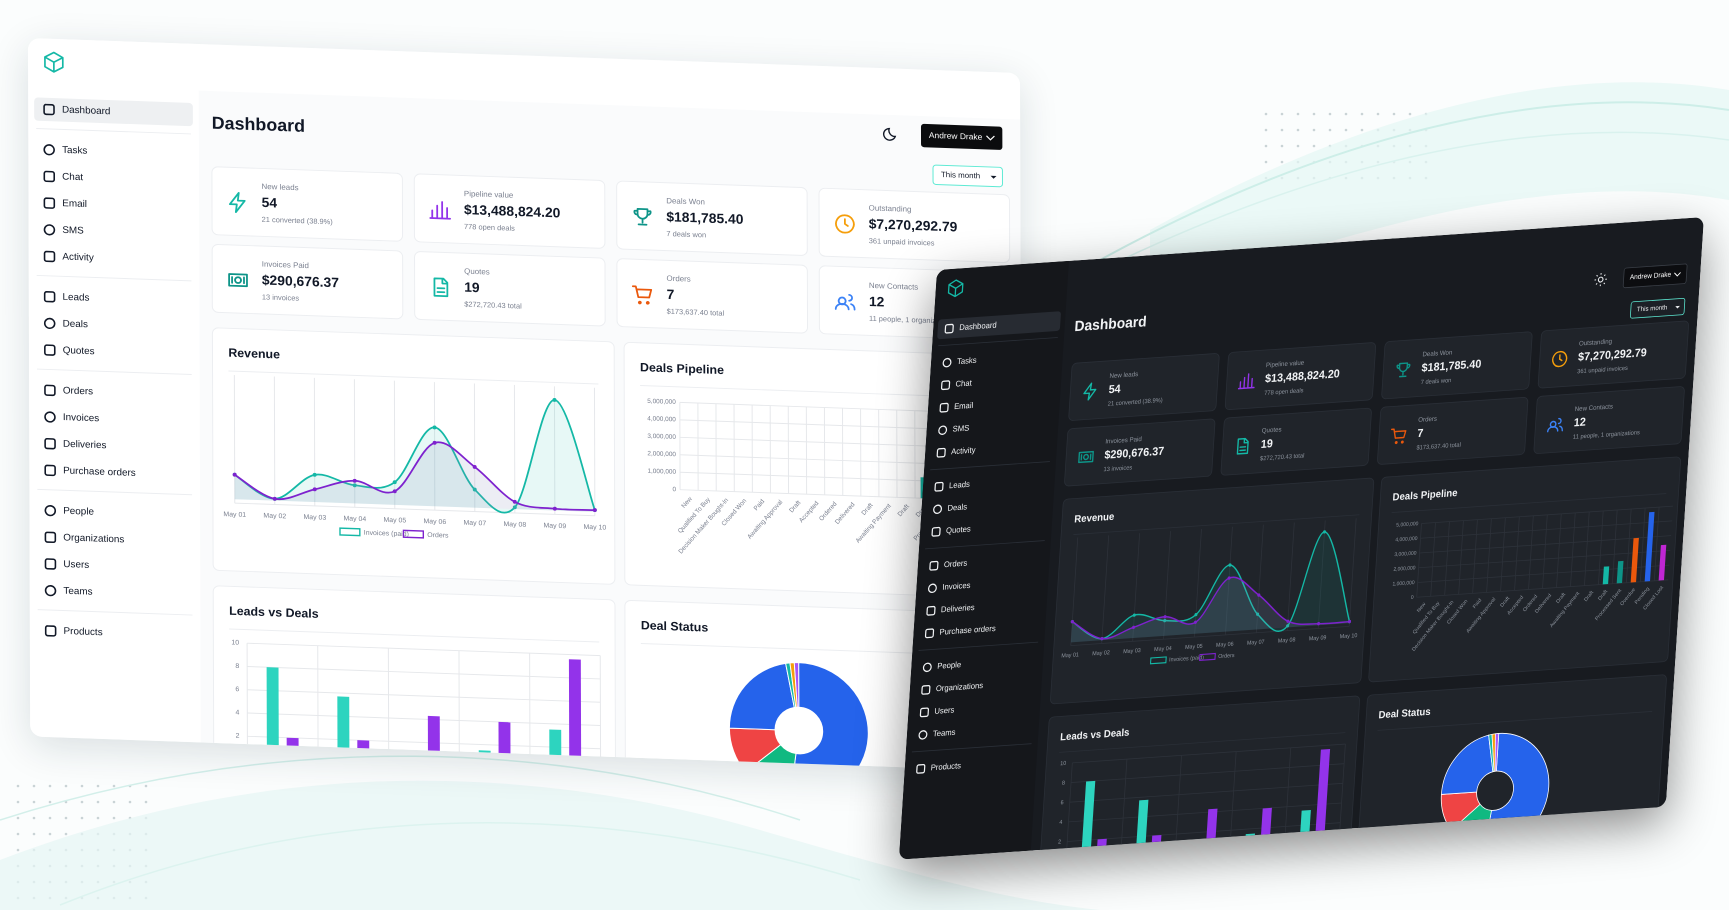 The width and height of the screenshot is (1729, 910). Describe the element at coordinates (671, 294) in the screenshot. I see `stat-value: 7` at that location.